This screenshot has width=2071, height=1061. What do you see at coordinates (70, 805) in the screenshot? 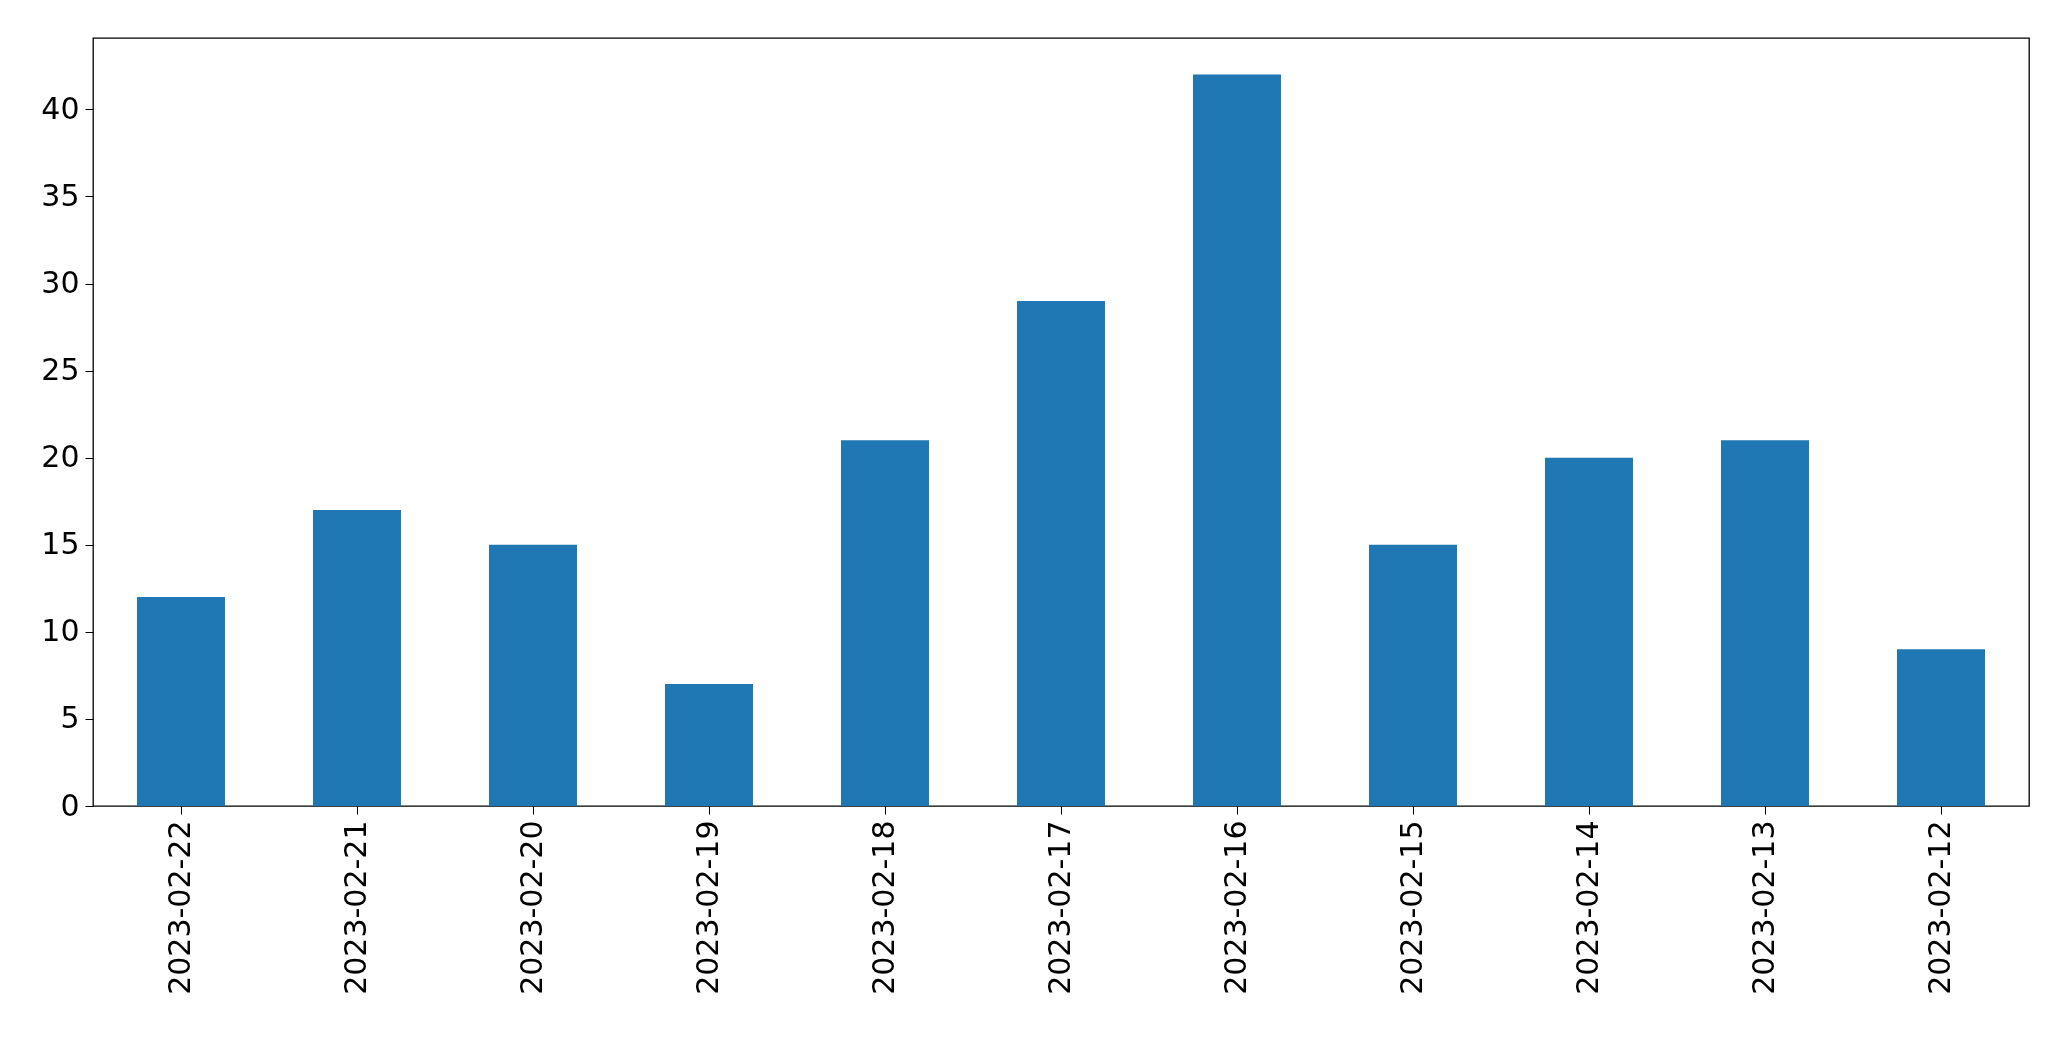
I see `y-tick-label: 0` at bounding box center [70, 805].